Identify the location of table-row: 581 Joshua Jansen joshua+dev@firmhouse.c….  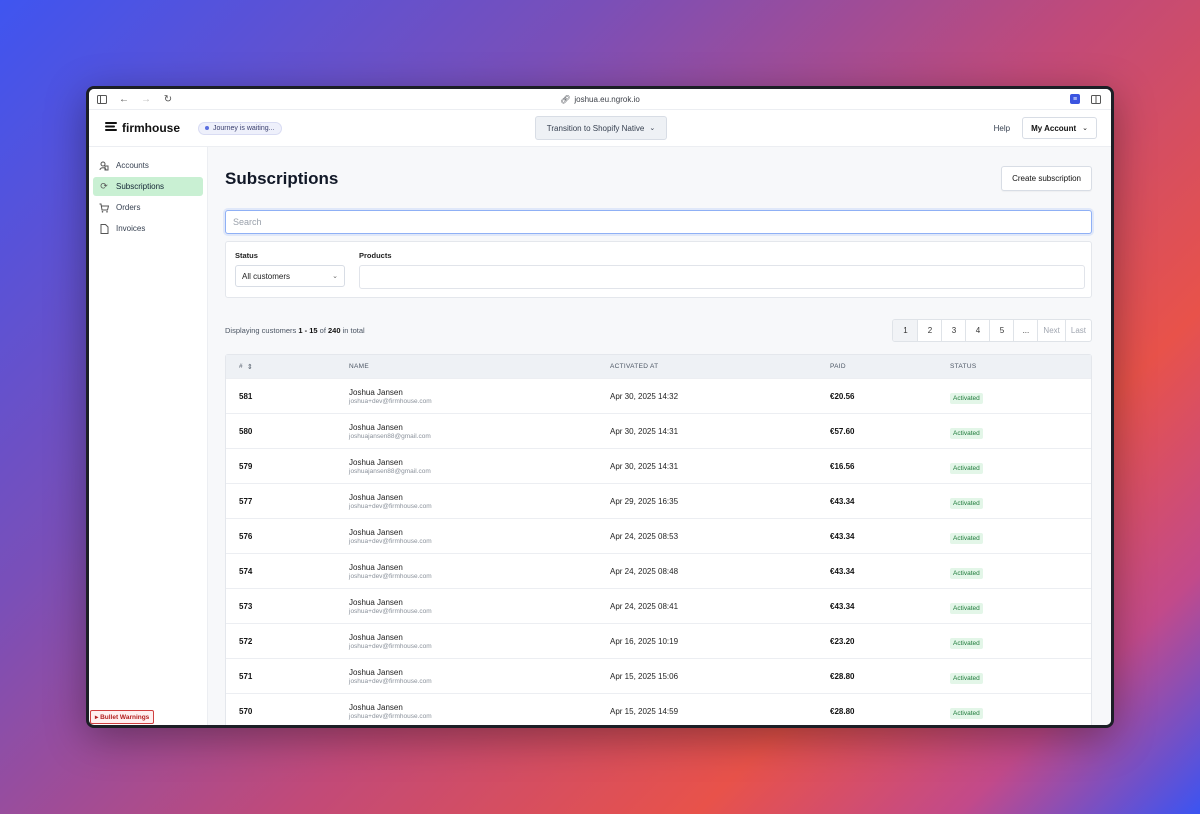
(658, 395).